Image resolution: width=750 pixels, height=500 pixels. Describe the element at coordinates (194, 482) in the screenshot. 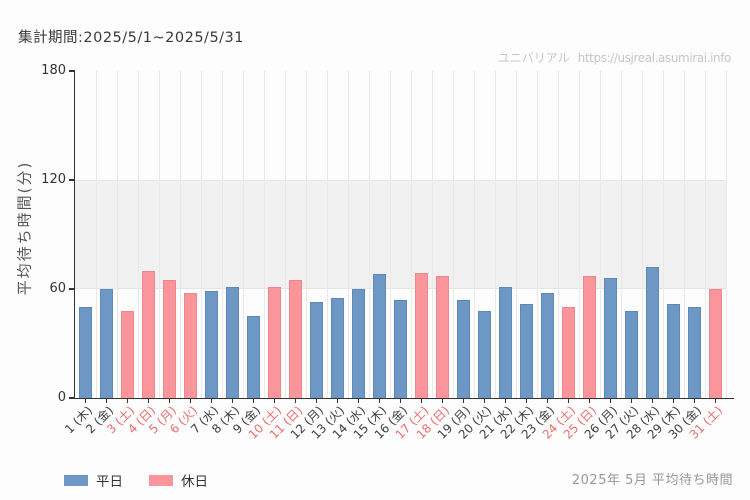

I see `legend-label-holiday: 休日` at that location.